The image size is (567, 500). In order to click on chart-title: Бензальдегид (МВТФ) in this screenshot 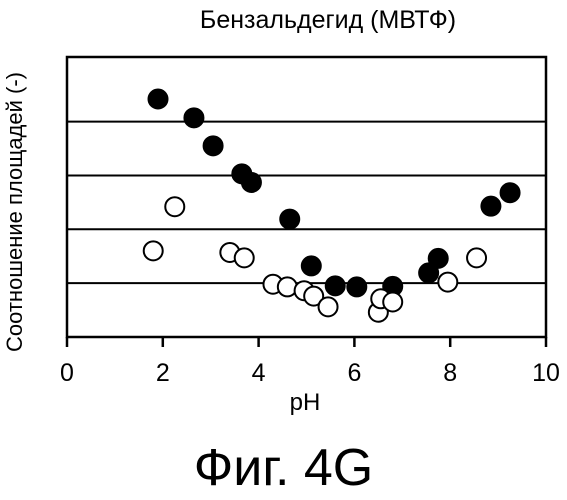, I will do `click(328, 20)`.